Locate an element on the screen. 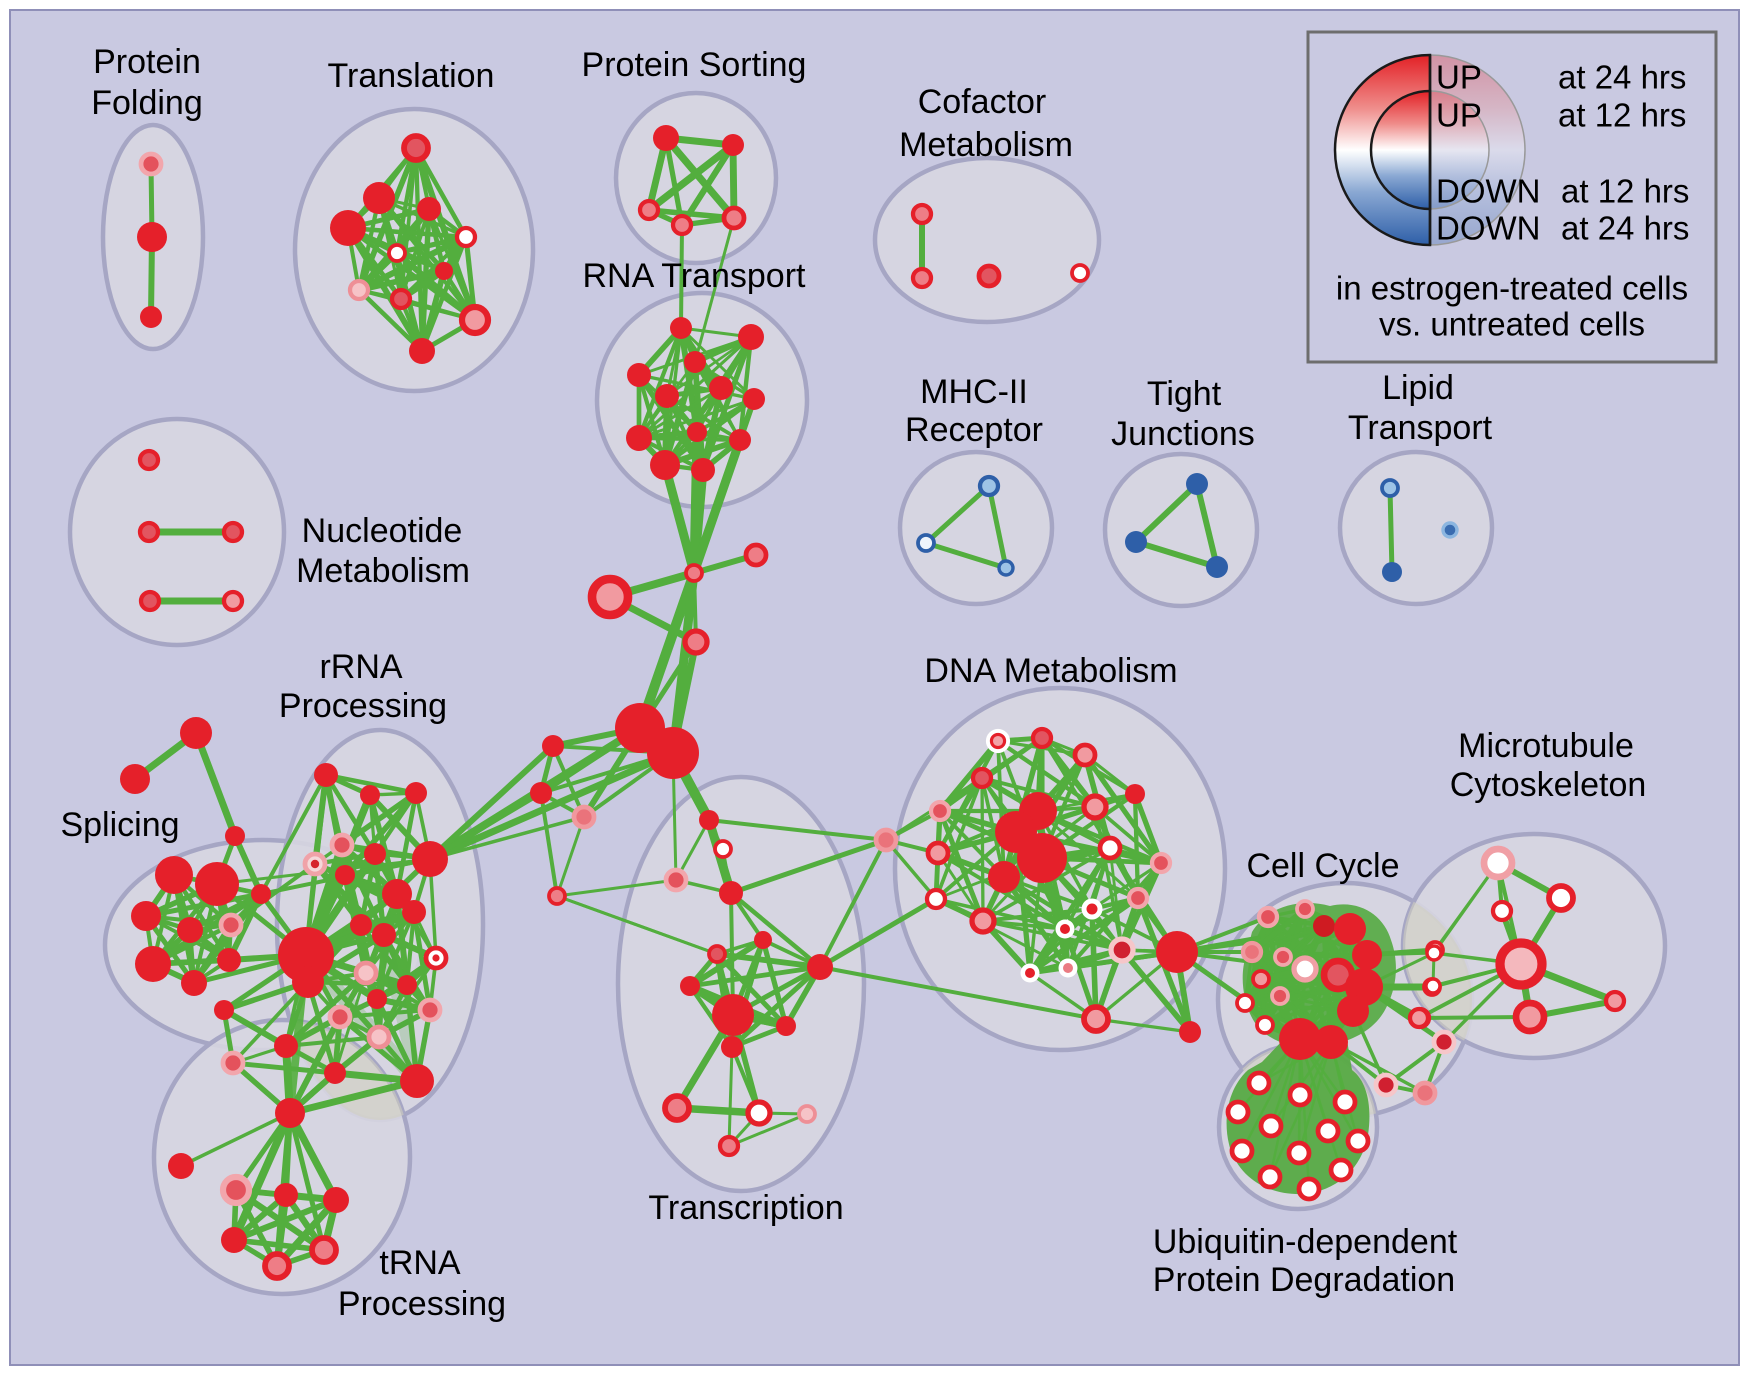 The image size is (1750, 1376). svg-text: Transport is located at coordinates (1420, 428).